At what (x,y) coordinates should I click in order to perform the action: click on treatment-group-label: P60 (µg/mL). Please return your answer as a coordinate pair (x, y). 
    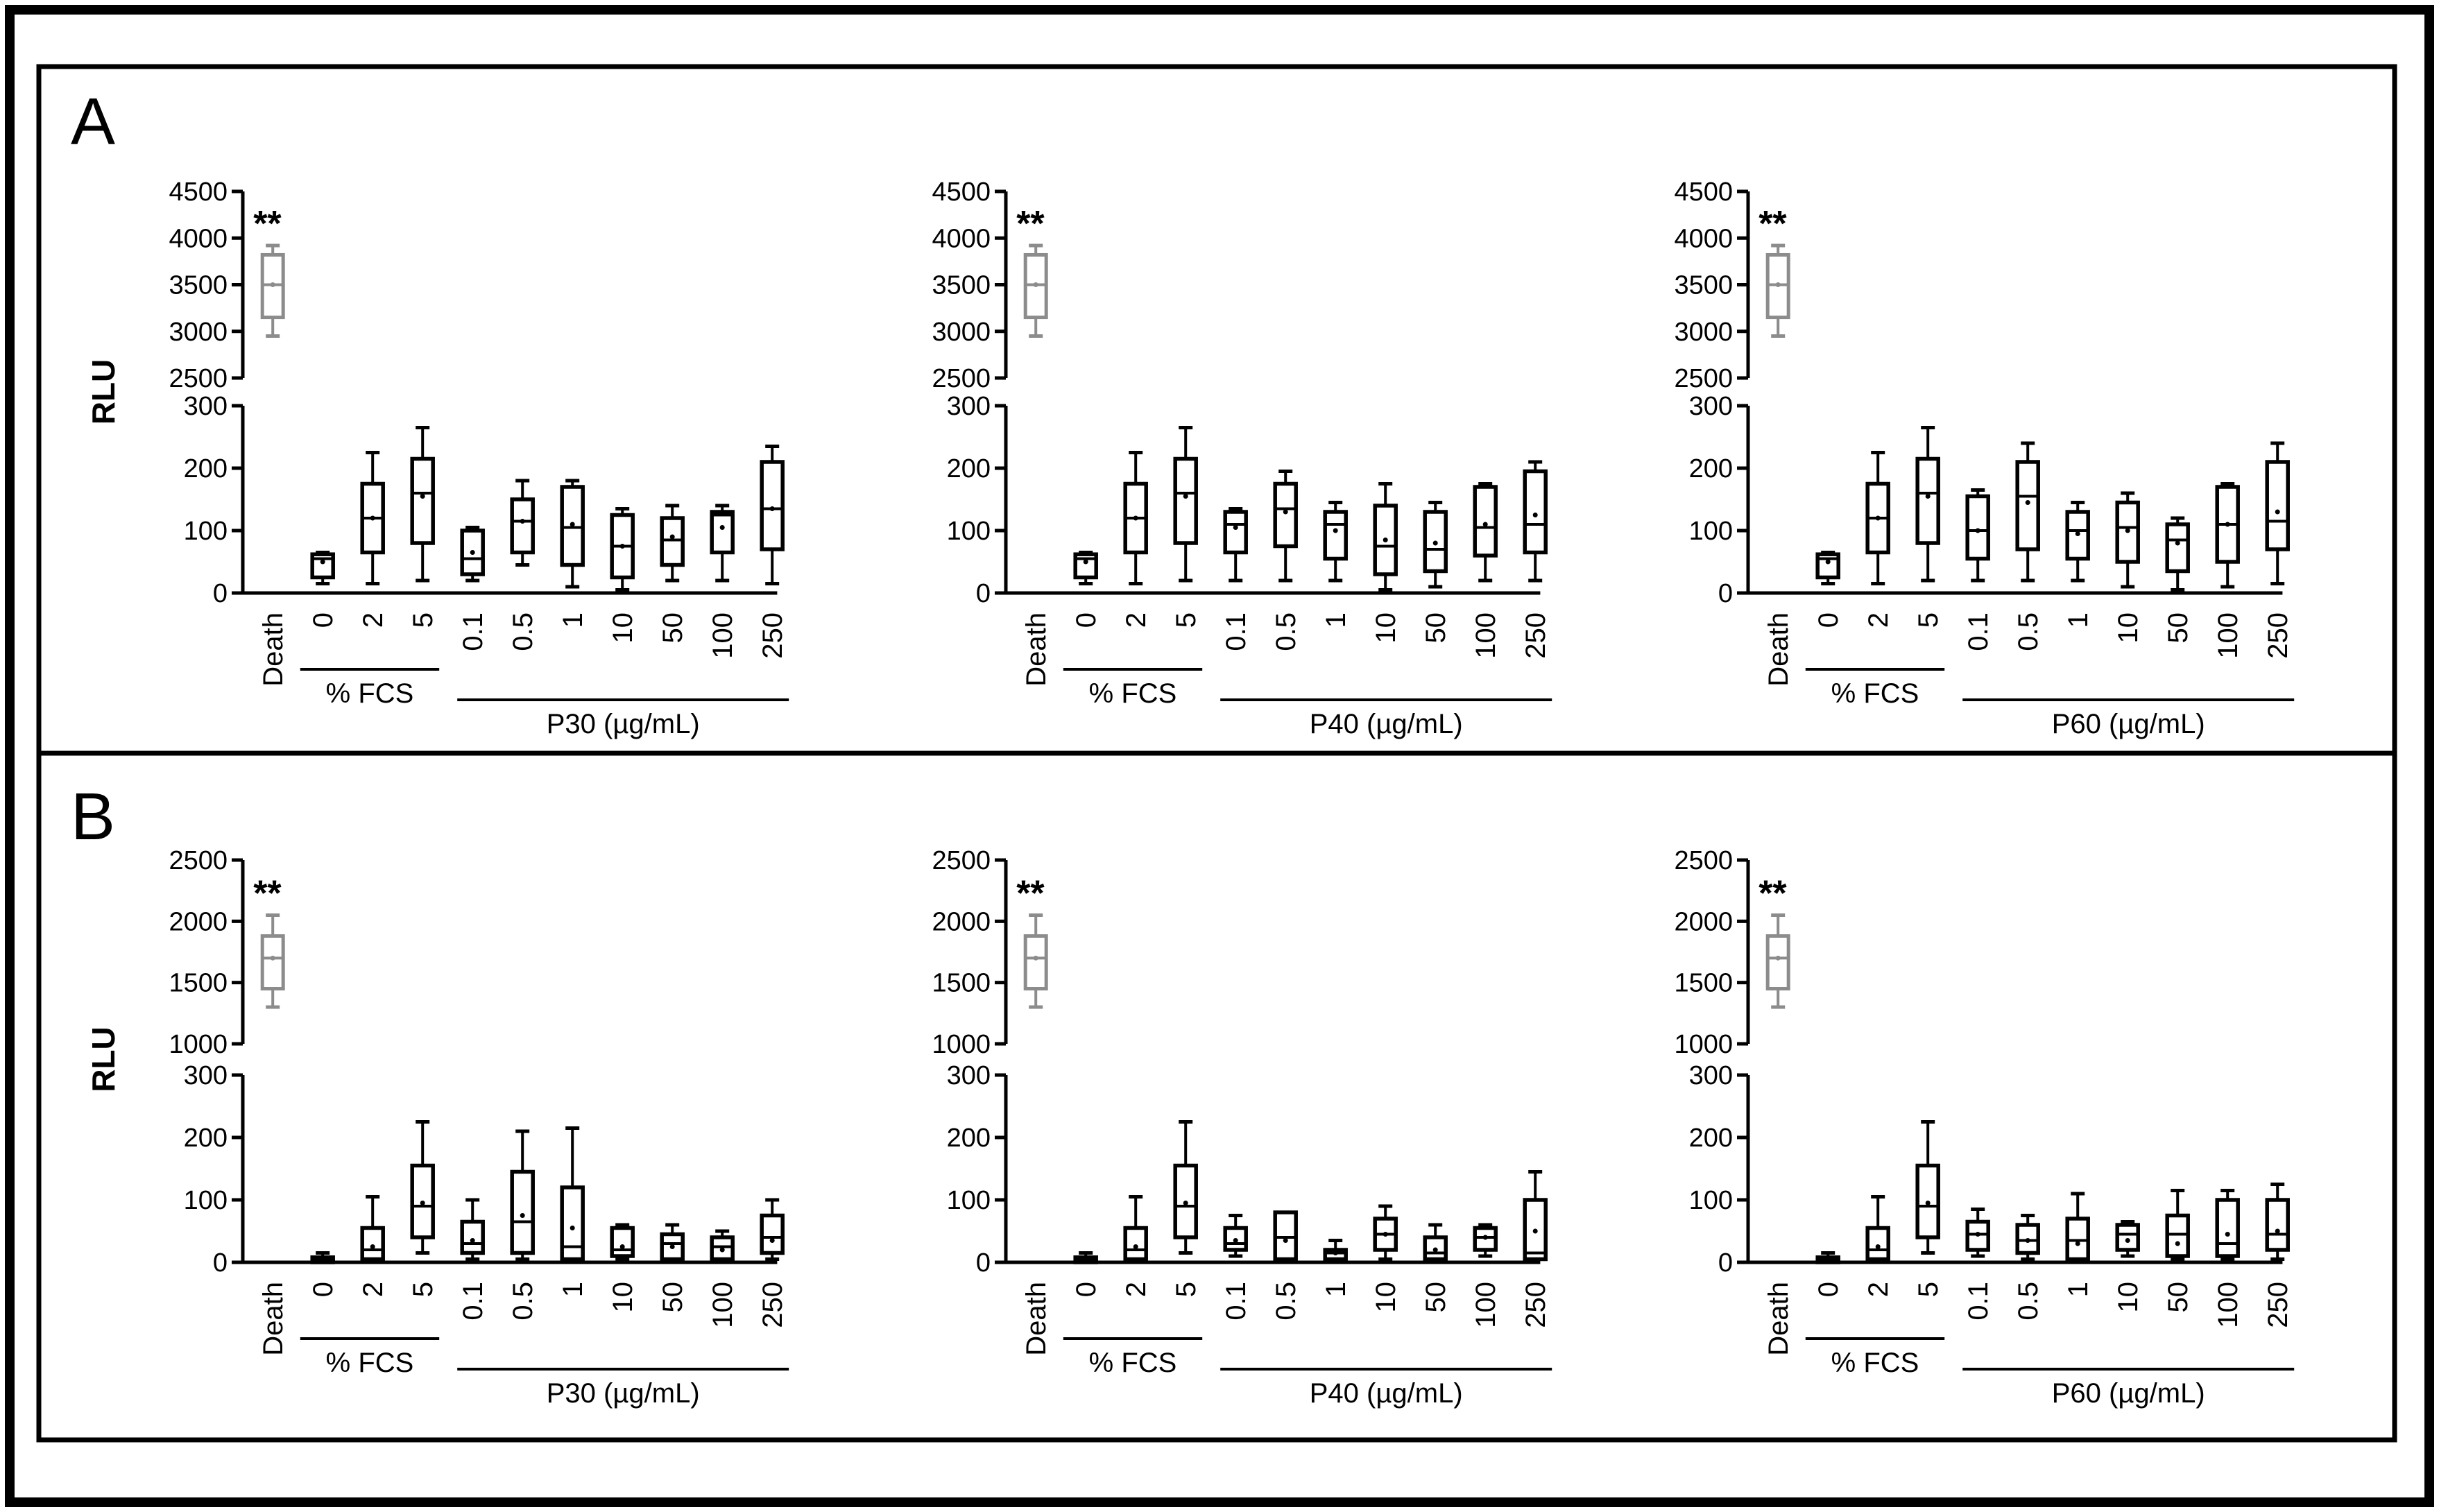
    Looking at the image, I should click on (2128, 1394).